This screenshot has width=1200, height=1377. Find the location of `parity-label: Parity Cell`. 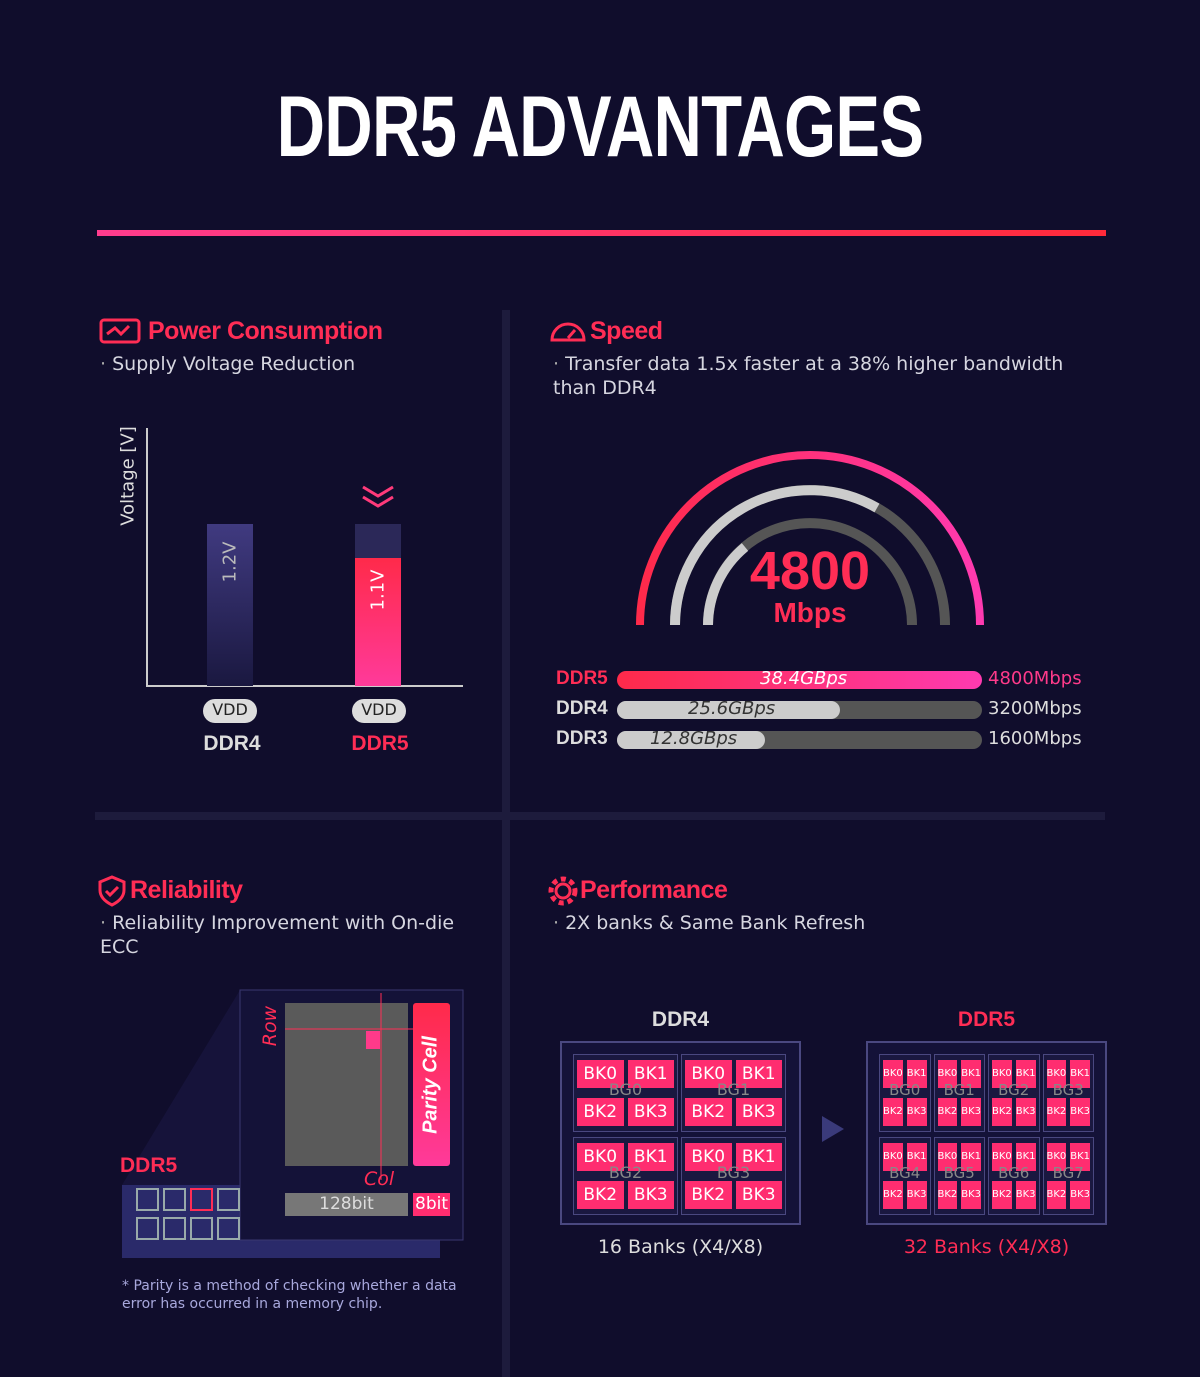

parity-label: Parity Cell is located at coordinates (430, 1085).